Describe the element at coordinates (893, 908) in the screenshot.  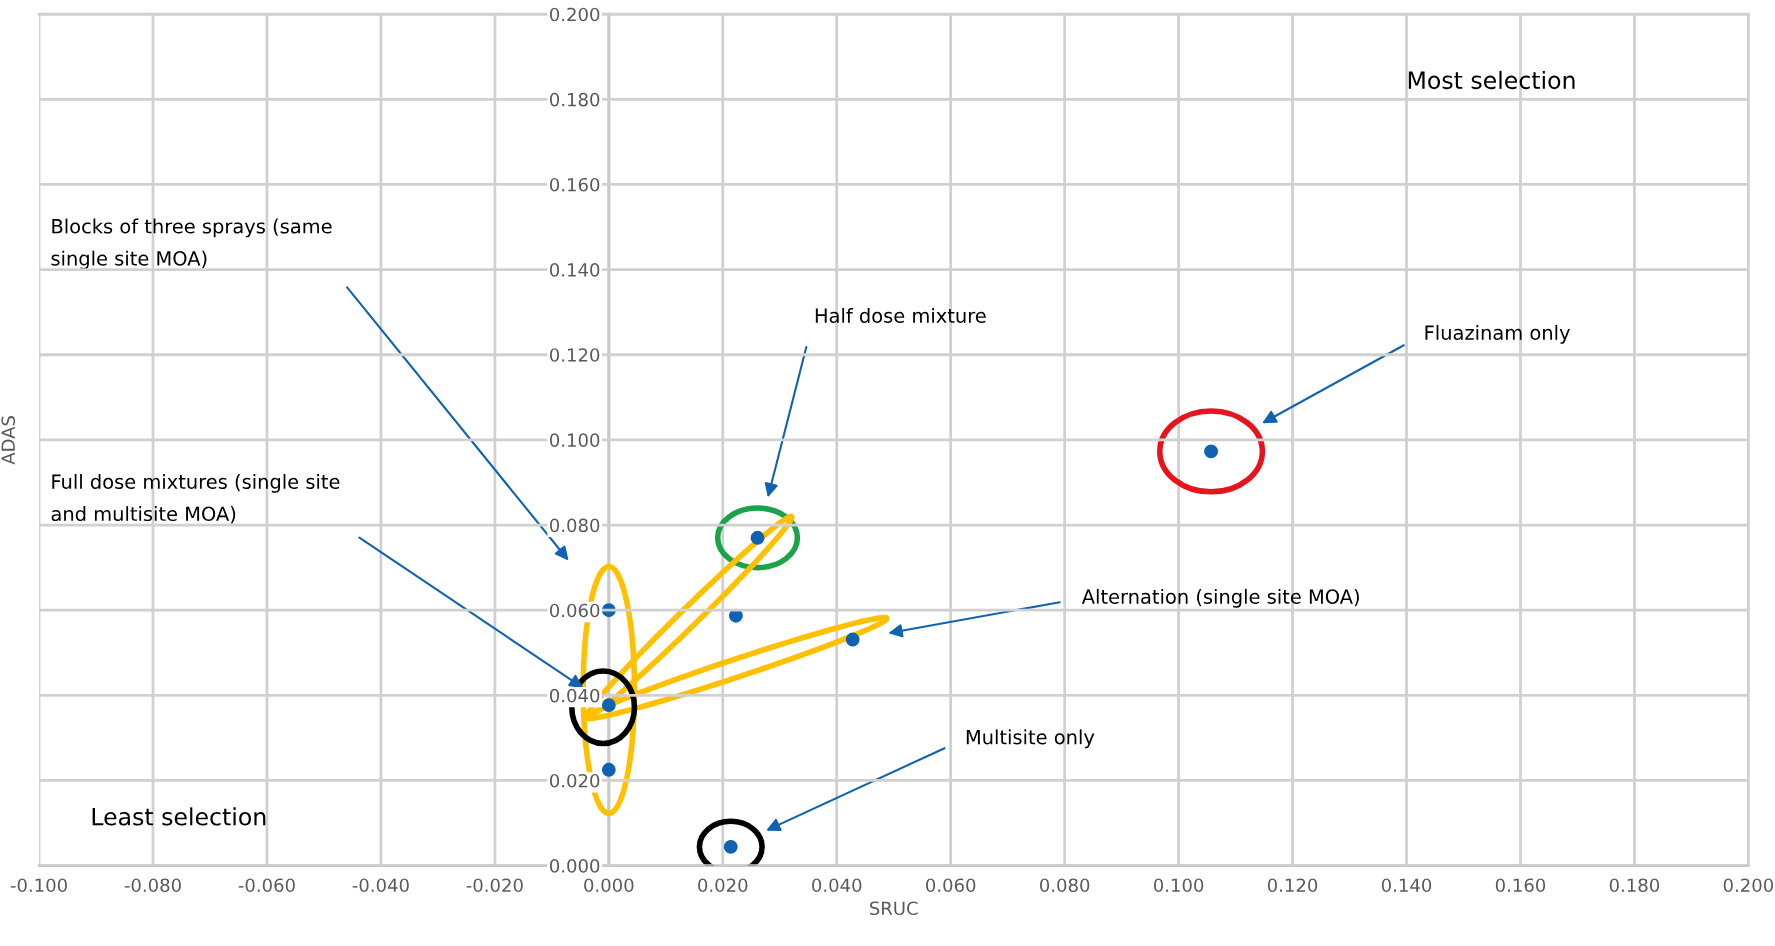
I see `x-axis-title: SRUC` at that location.